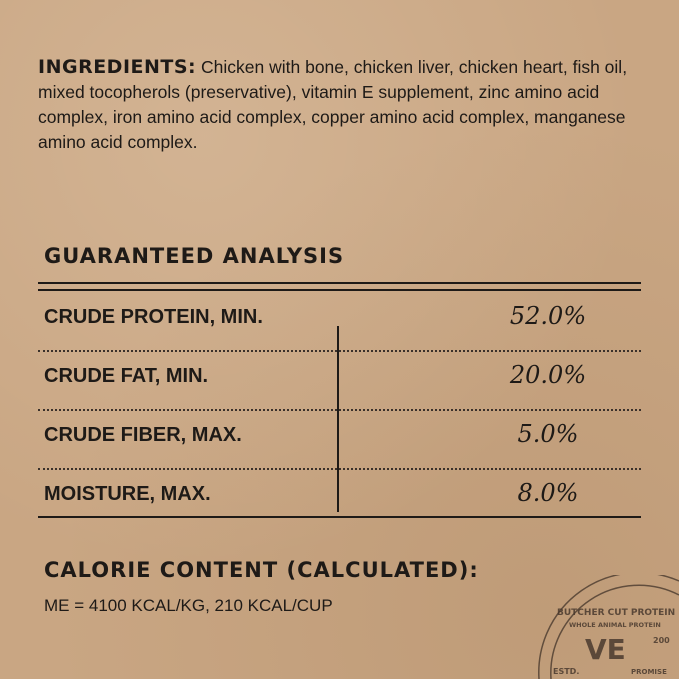 The height and width of the screenshot is (679, 679). I want to click on analysis-value: 8.0%, so click(548, 493).